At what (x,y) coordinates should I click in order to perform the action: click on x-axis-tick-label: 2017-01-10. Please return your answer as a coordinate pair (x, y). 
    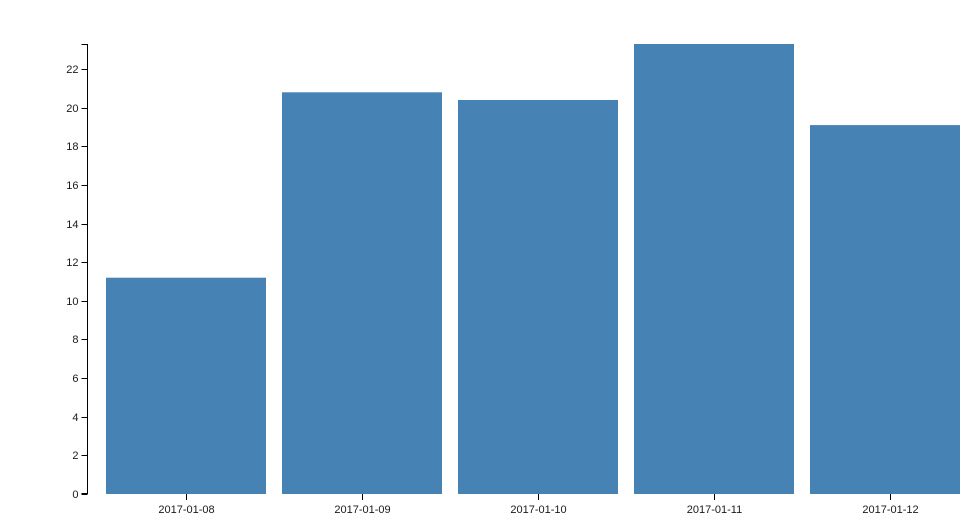
    Looking at the image, I should click on (538, 510).